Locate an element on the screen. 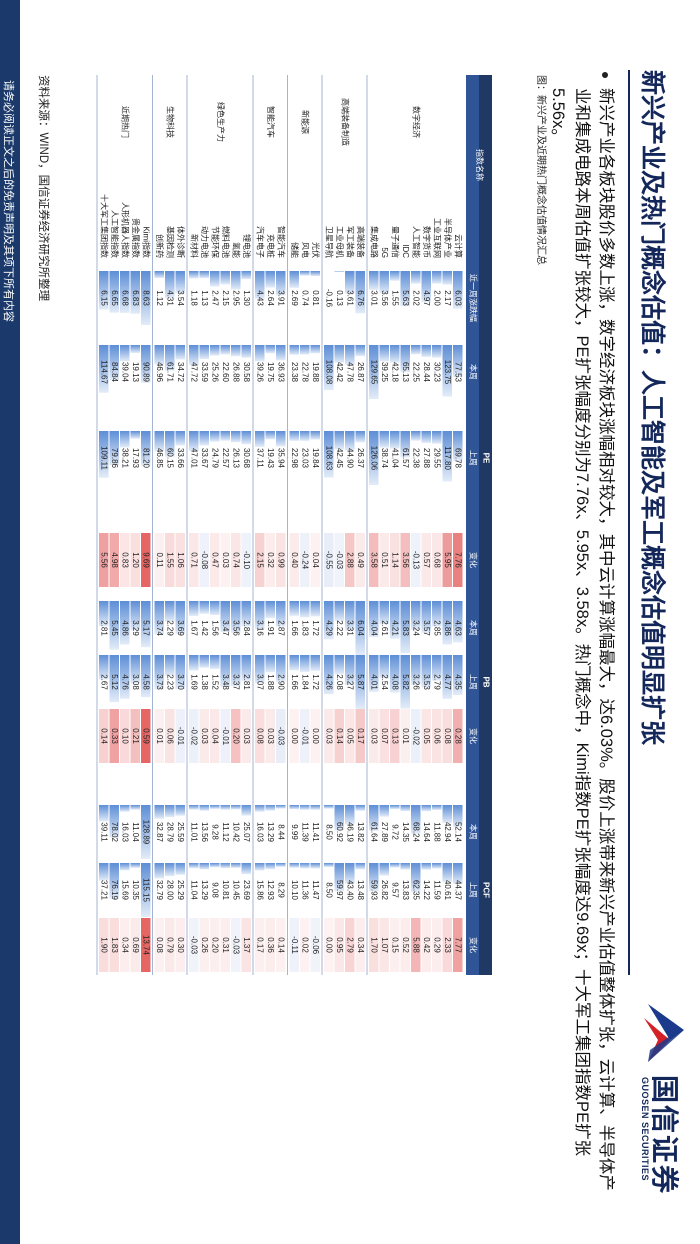 The width and height of the screenshot is (700, 1244). cell-value: 28.00 is located at coordinates (170, 890).